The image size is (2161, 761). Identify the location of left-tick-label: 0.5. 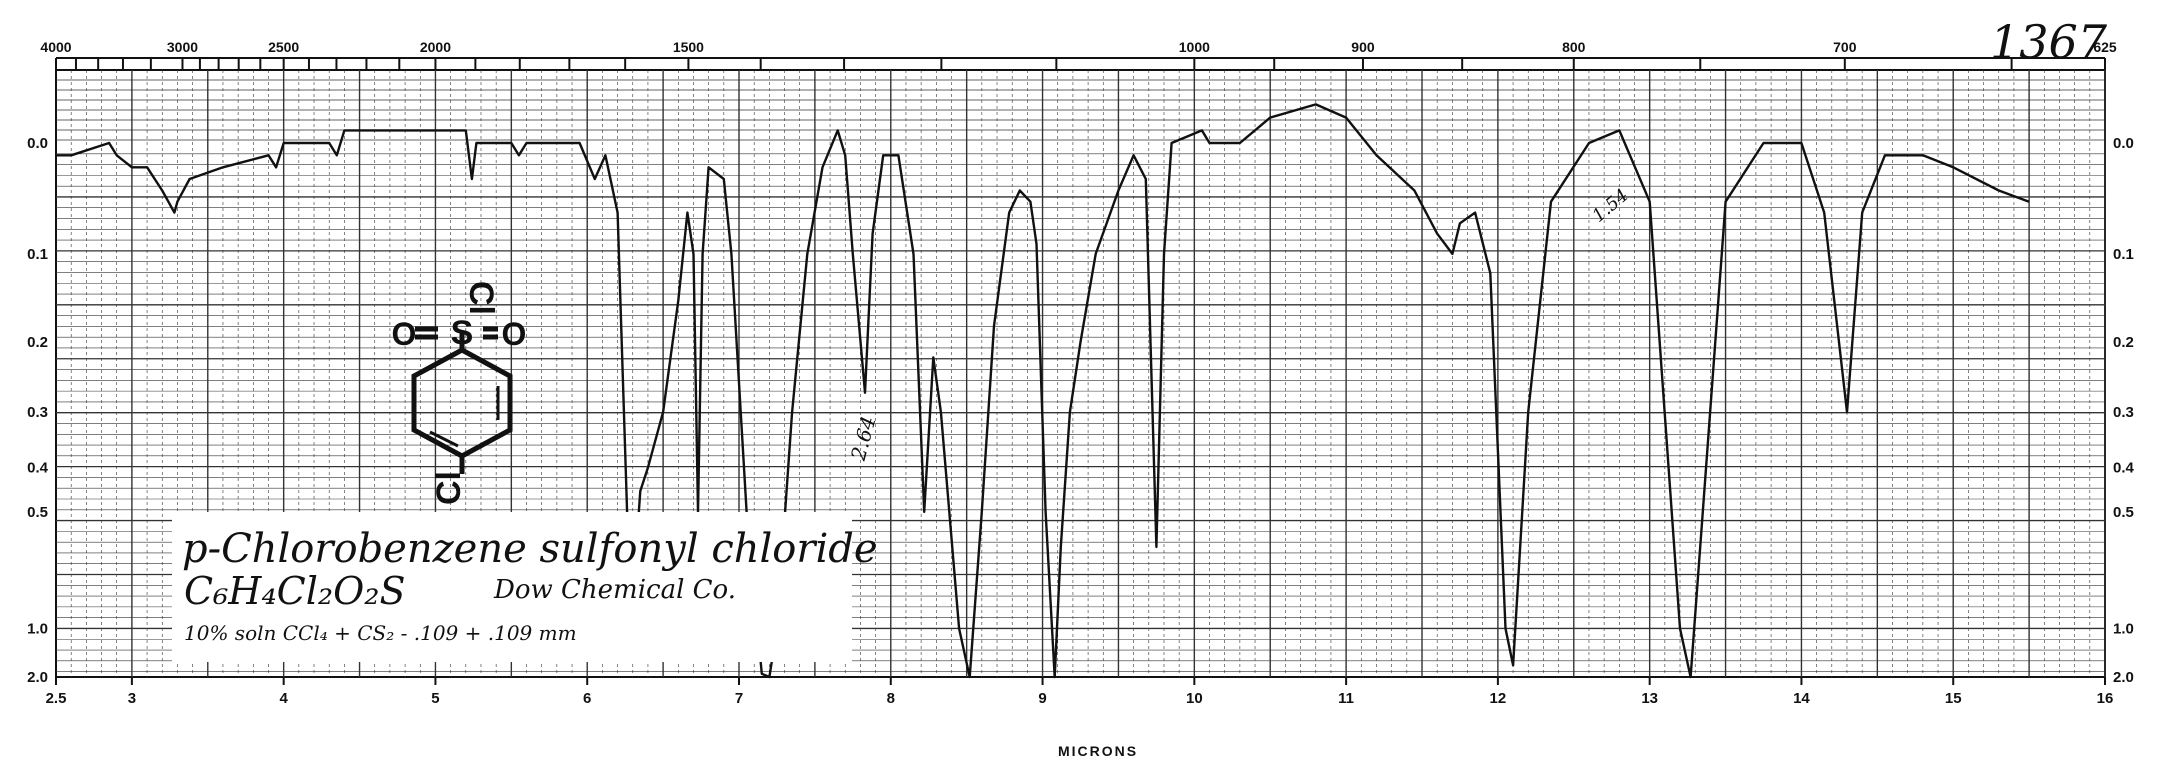
(37, 512).